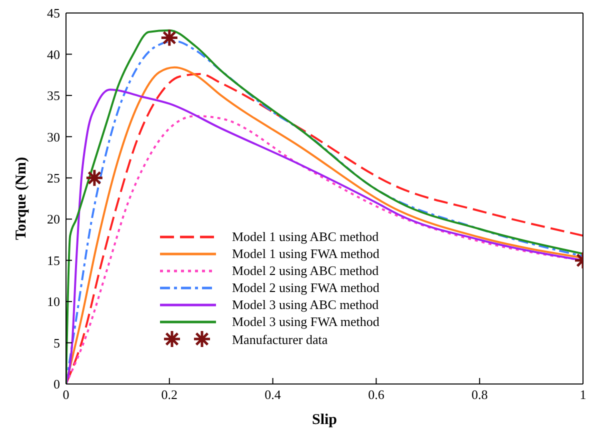  Describe the element at coordinates (21, 198) in the screenshot. I see `y-axis-title: Torque (Nm)` at that location.